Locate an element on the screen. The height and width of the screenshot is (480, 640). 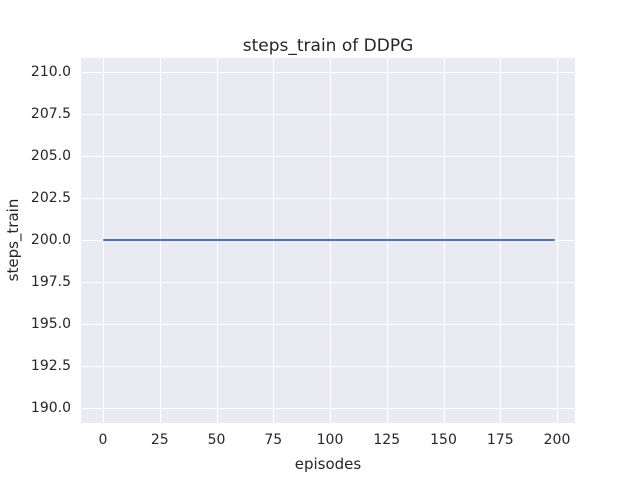
y-tick-label: 207.5 is located at coordinates (50, 114).